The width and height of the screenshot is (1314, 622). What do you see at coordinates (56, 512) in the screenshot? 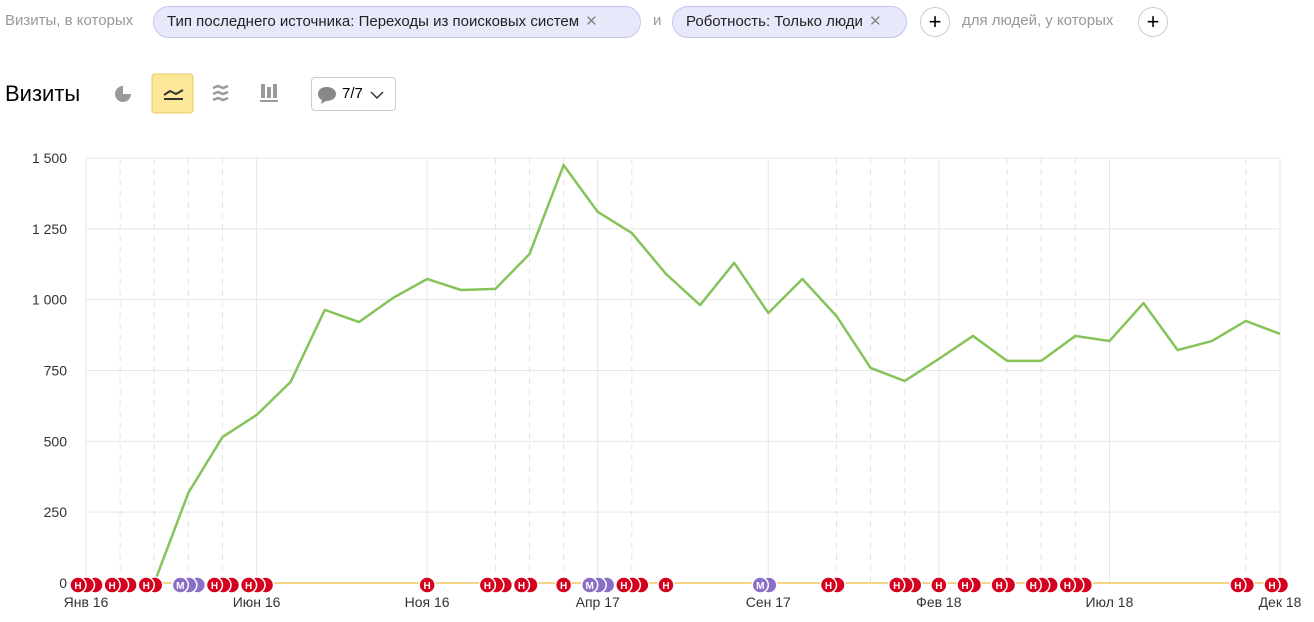
I see `y-tick-label: 250` at bounding box center [56, 512].